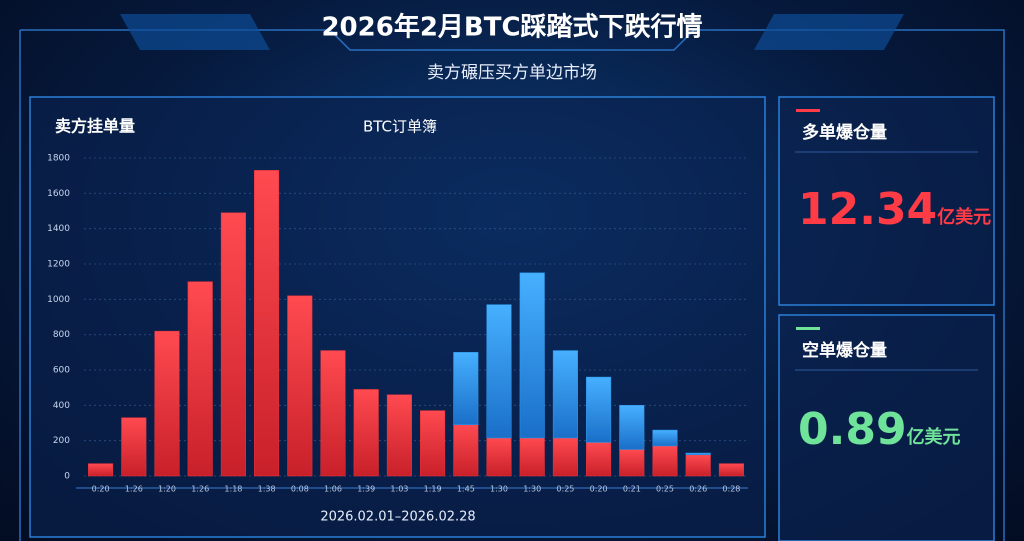 The width and height of the screenshot is (1024, 541). I want to click on x-tick-label: 0:21, so click(632, 489).